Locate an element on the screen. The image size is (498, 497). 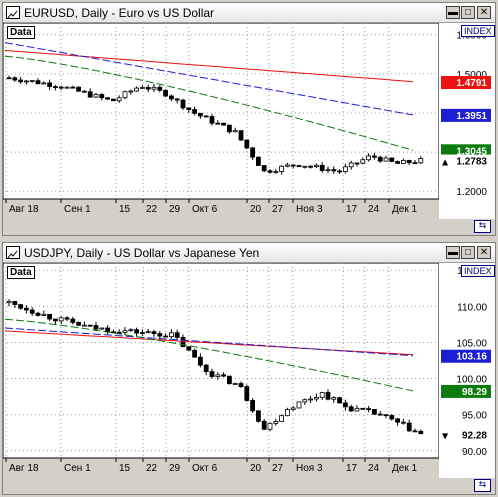
data-label: Data is located at coordinates (21, 32).